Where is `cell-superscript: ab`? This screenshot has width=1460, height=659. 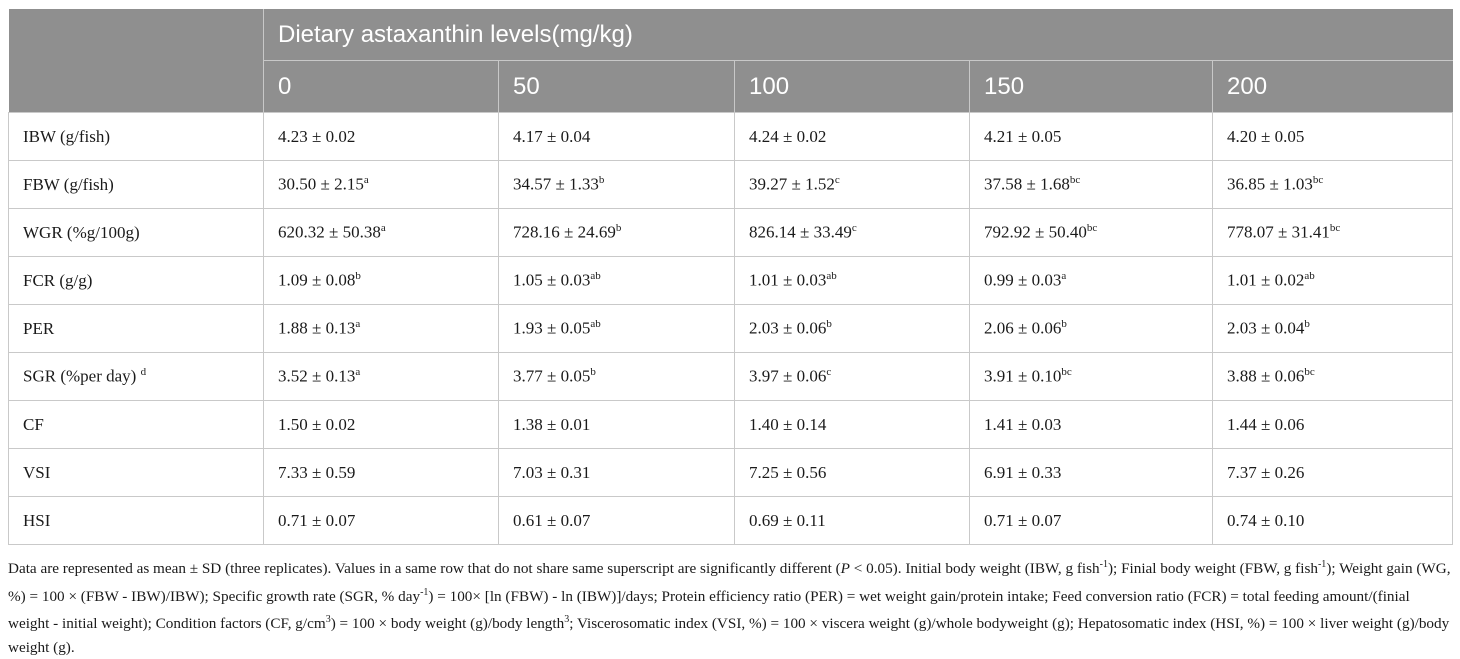 cell-superscript: ab is located at coordinates (595, 324).